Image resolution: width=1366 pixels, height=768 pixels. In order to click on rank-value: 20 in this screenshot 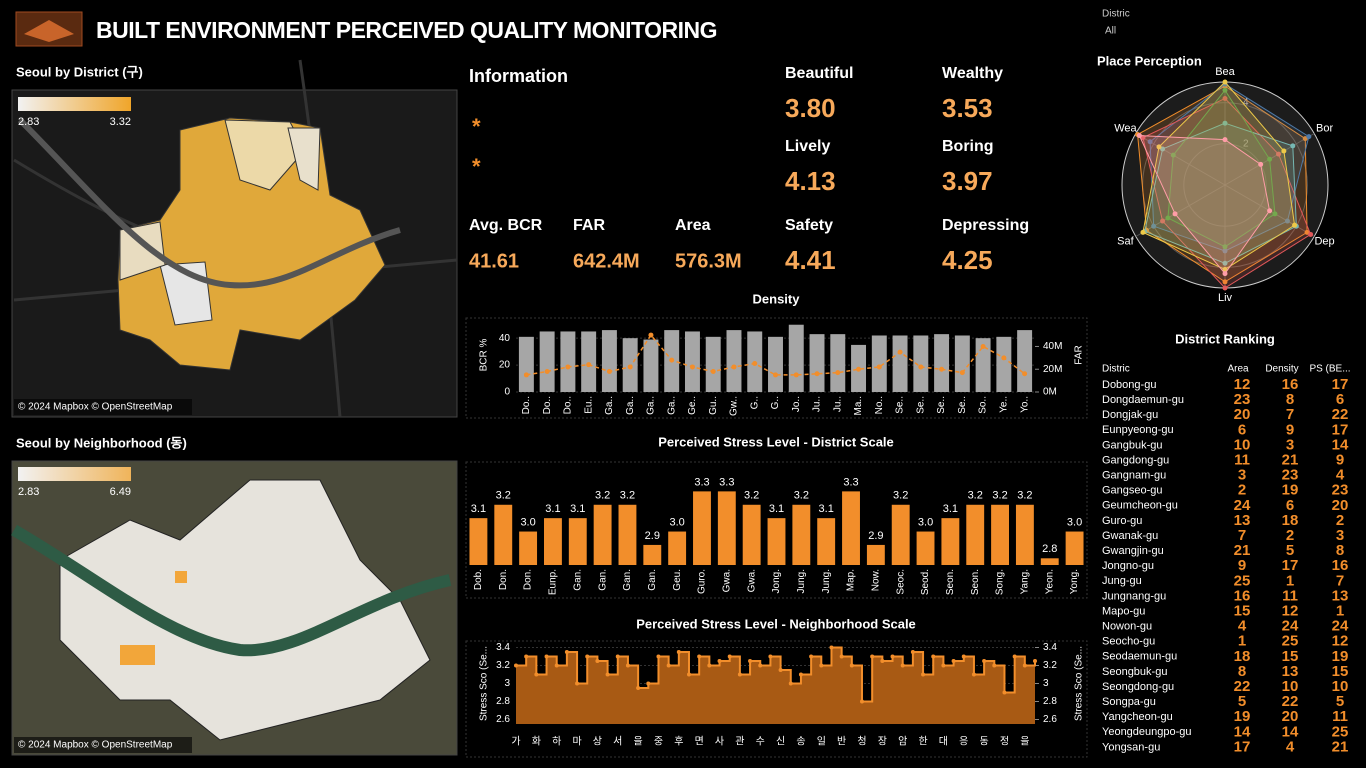, I will do `click(1340, 505)`.